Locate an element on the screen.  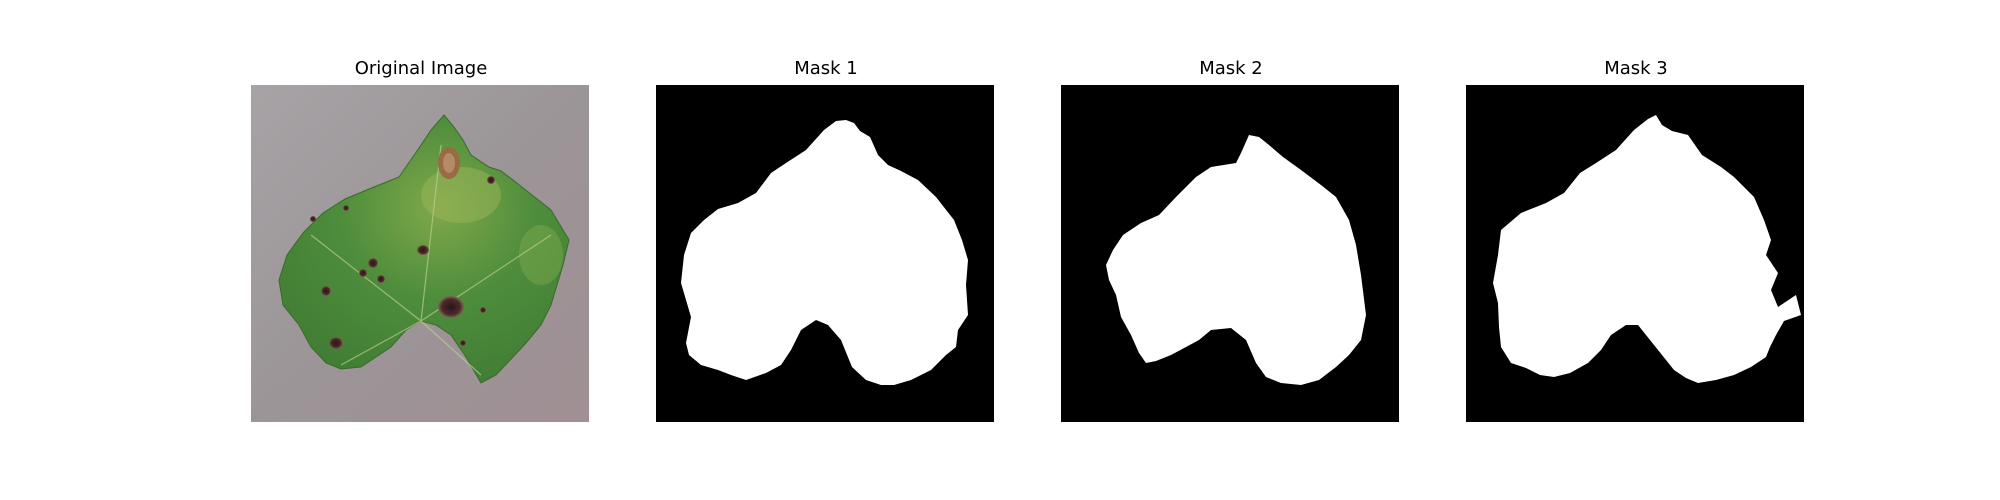
leaf-veins is located at coordinates (431, 260).